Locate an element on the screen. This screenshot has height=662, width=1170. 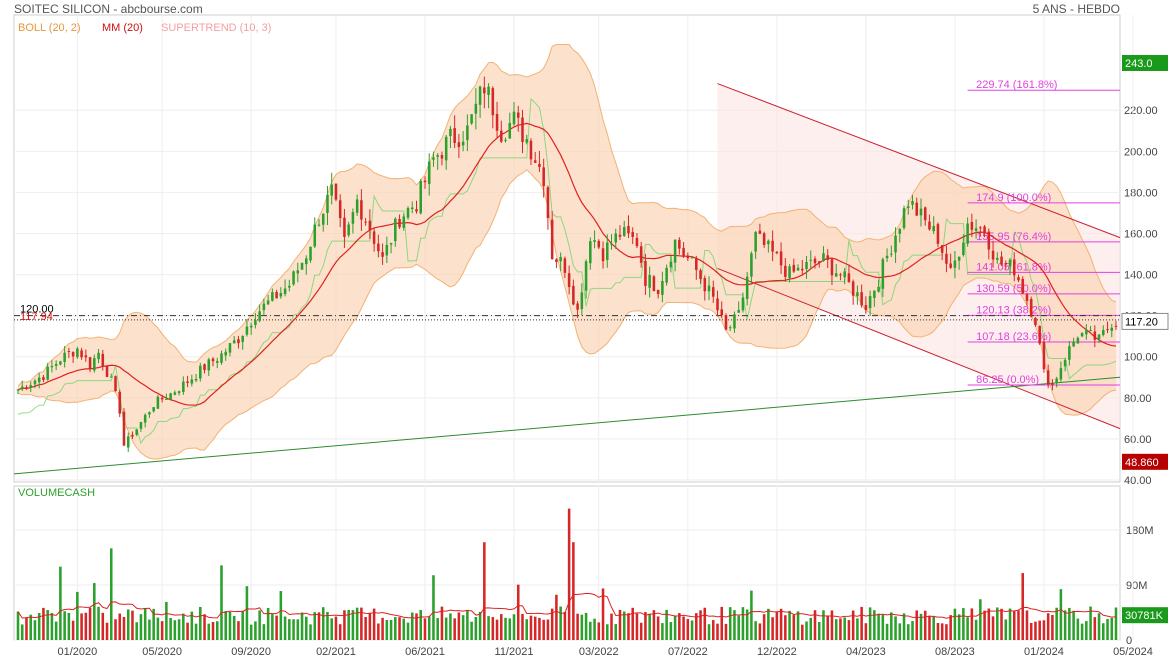
x-tick-label: 05/2020 is located at coordinates (162, 652).